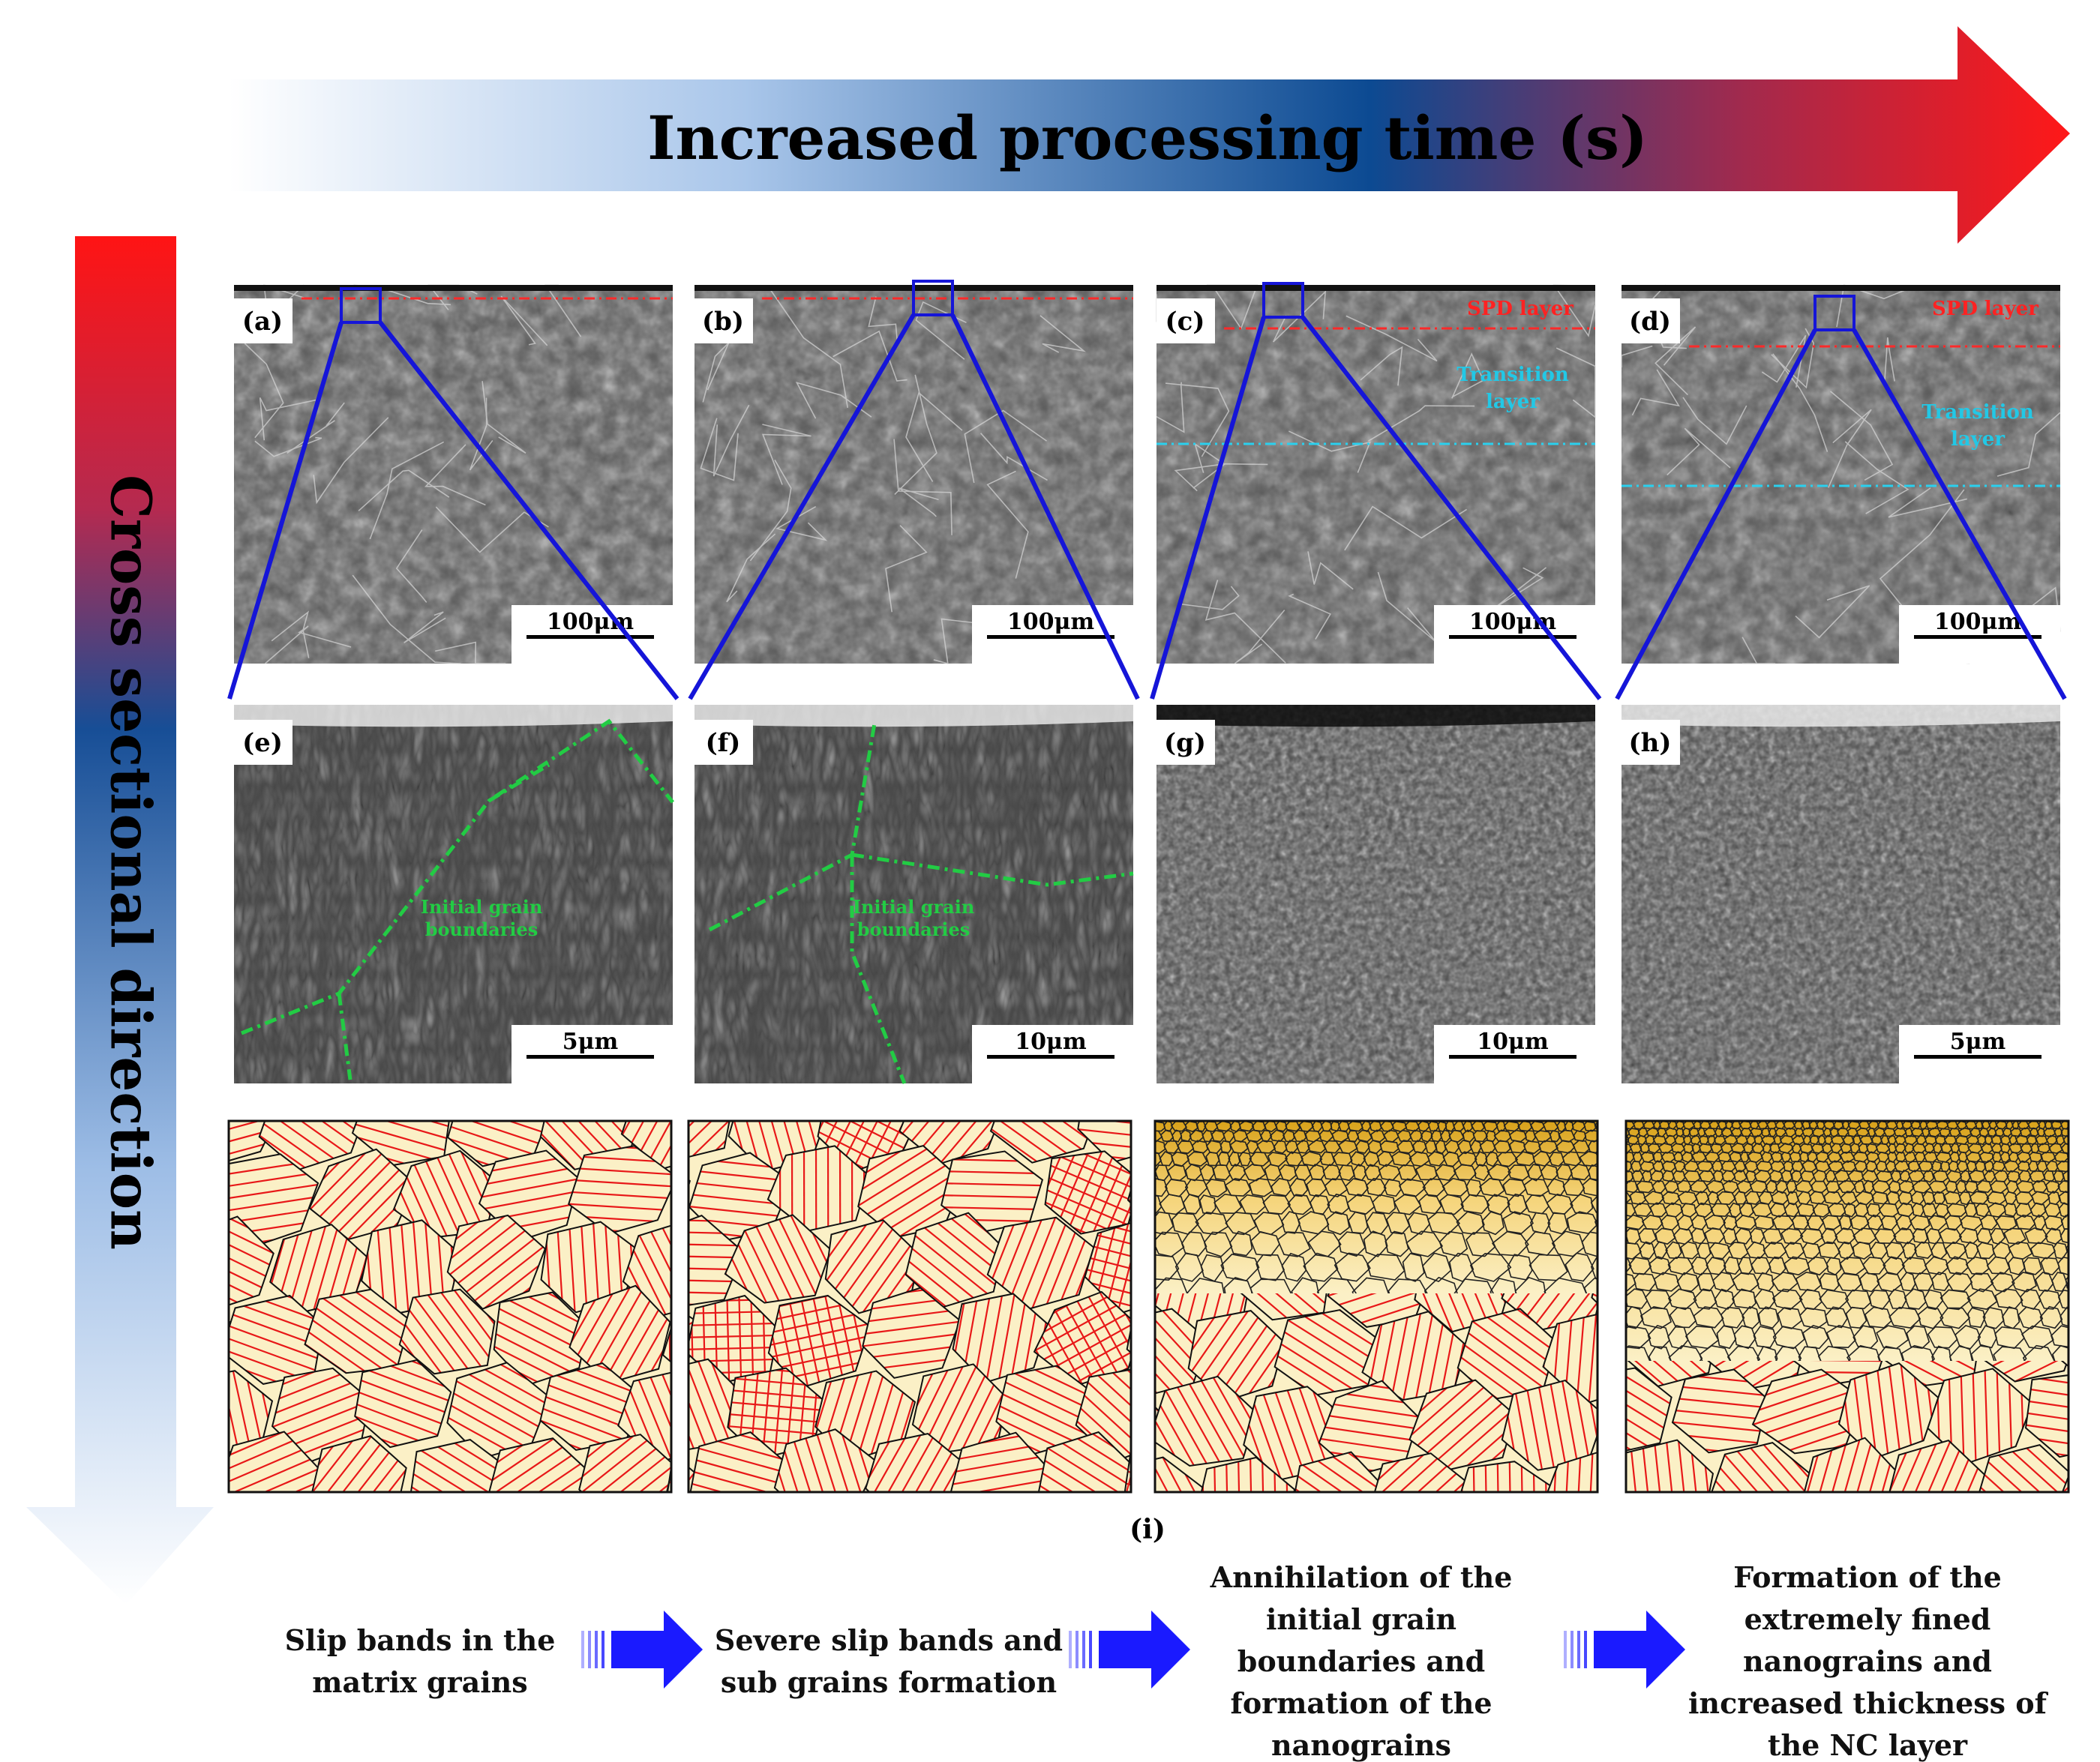 This screenshot has height=1762, width=2100. Describe the element at coordinates (262, 743) in the screenshot. I see `sem-panel-label: (e)` at that location.